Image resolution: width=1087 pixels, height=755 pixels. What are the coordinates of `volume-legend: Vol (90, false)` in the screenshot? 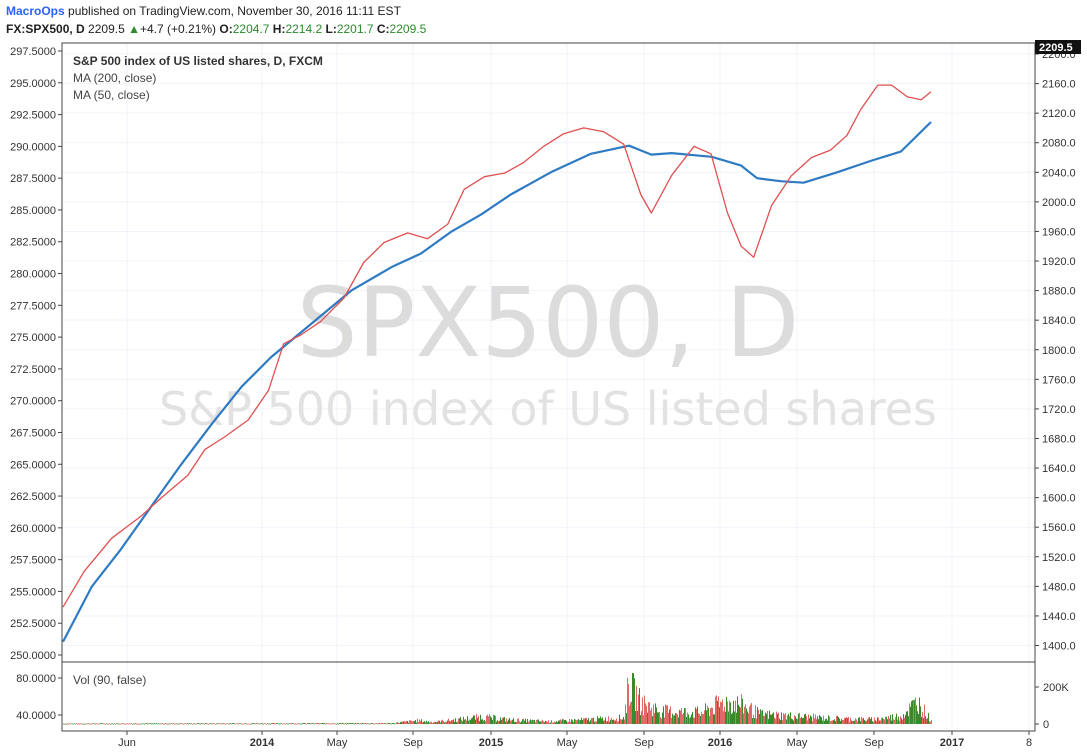 It's located at (109, 680).